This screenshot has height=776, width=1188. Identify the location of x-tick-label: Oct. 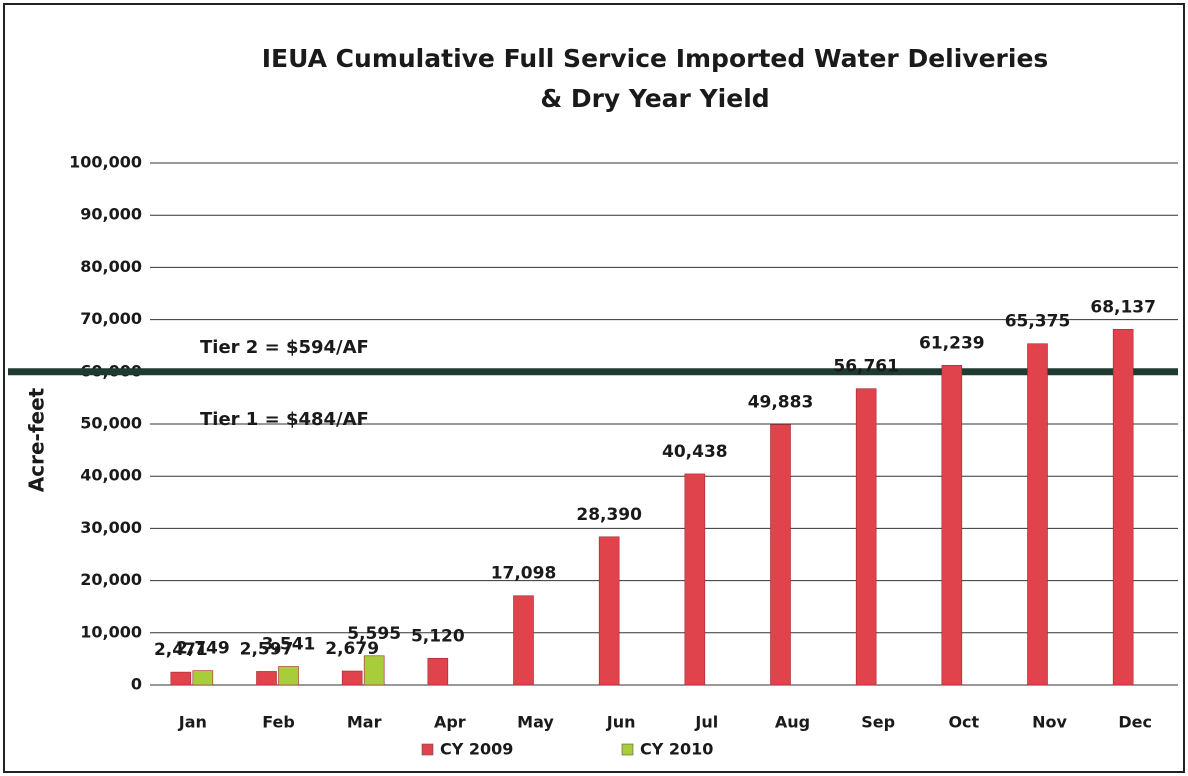
(963, 722).